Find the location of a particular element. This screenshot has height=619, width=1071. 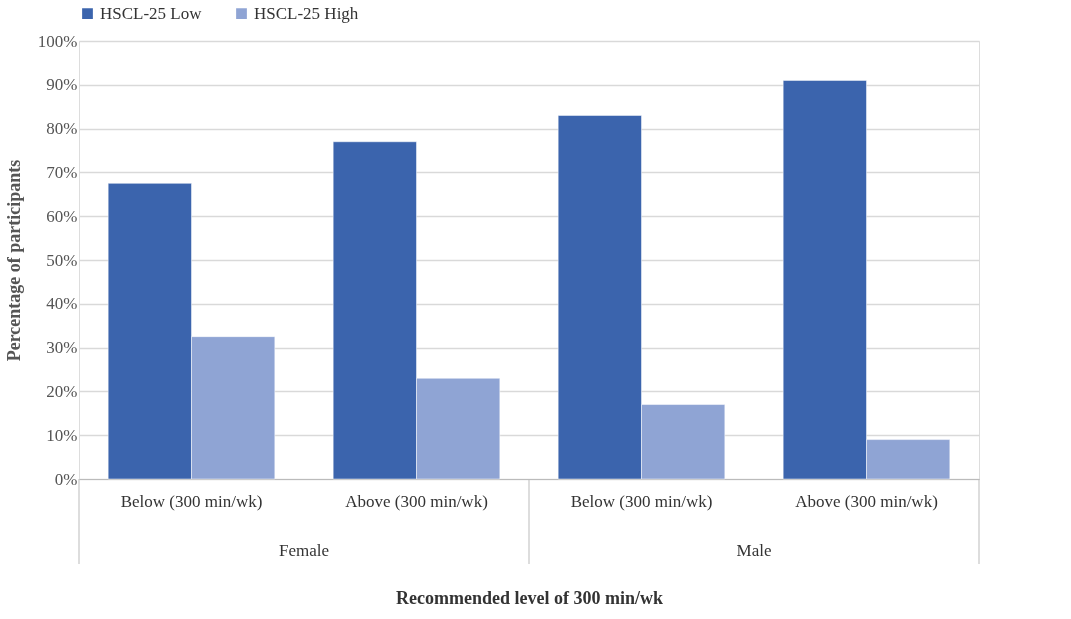

legend-label: HSCL-25 High is located at coordinates (306, 13).